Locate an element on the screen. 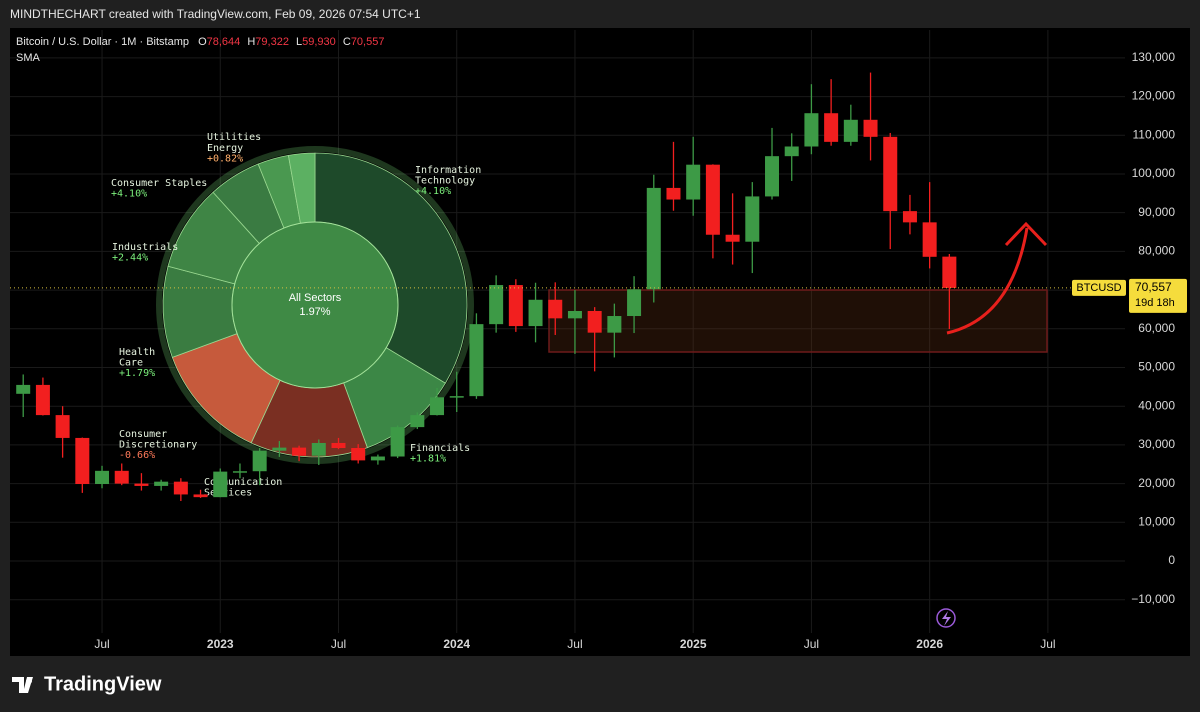  sector-value: +1.79% is located at coordinates (137, 373).